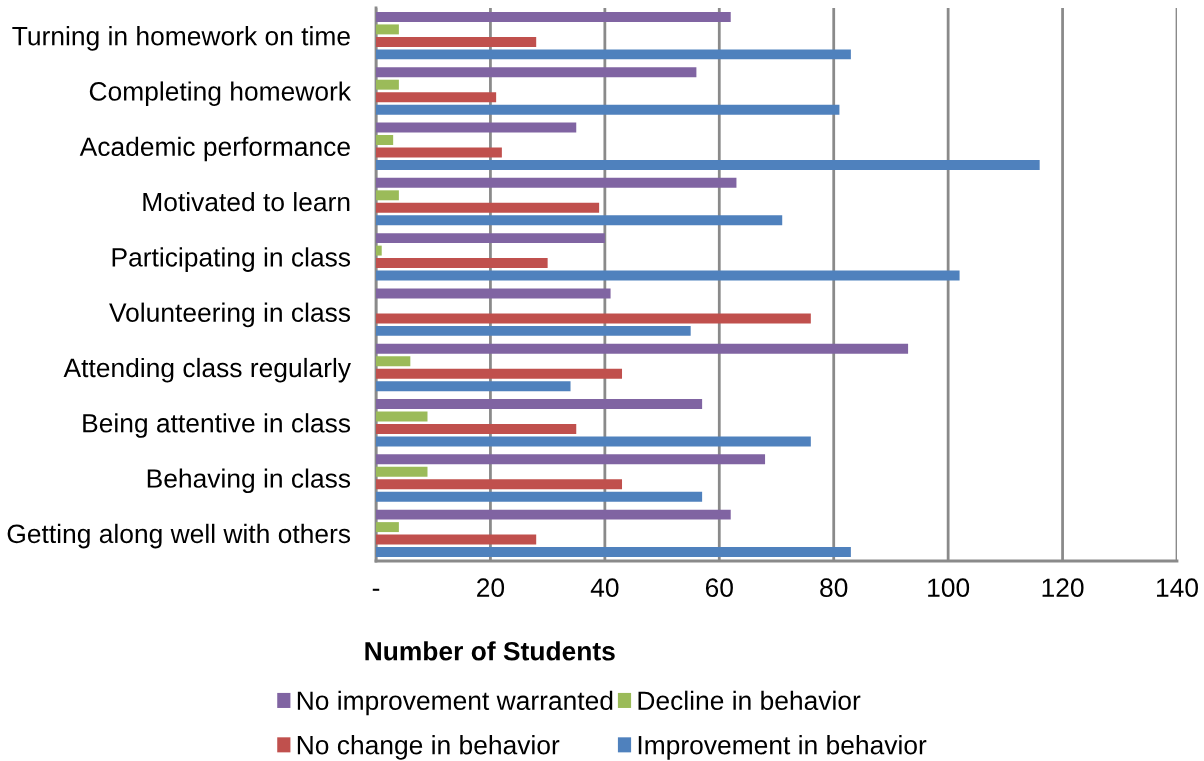 The image size is (1204, 761). I want to click on legend-label: Improvement in behavior, so click(782, 747).